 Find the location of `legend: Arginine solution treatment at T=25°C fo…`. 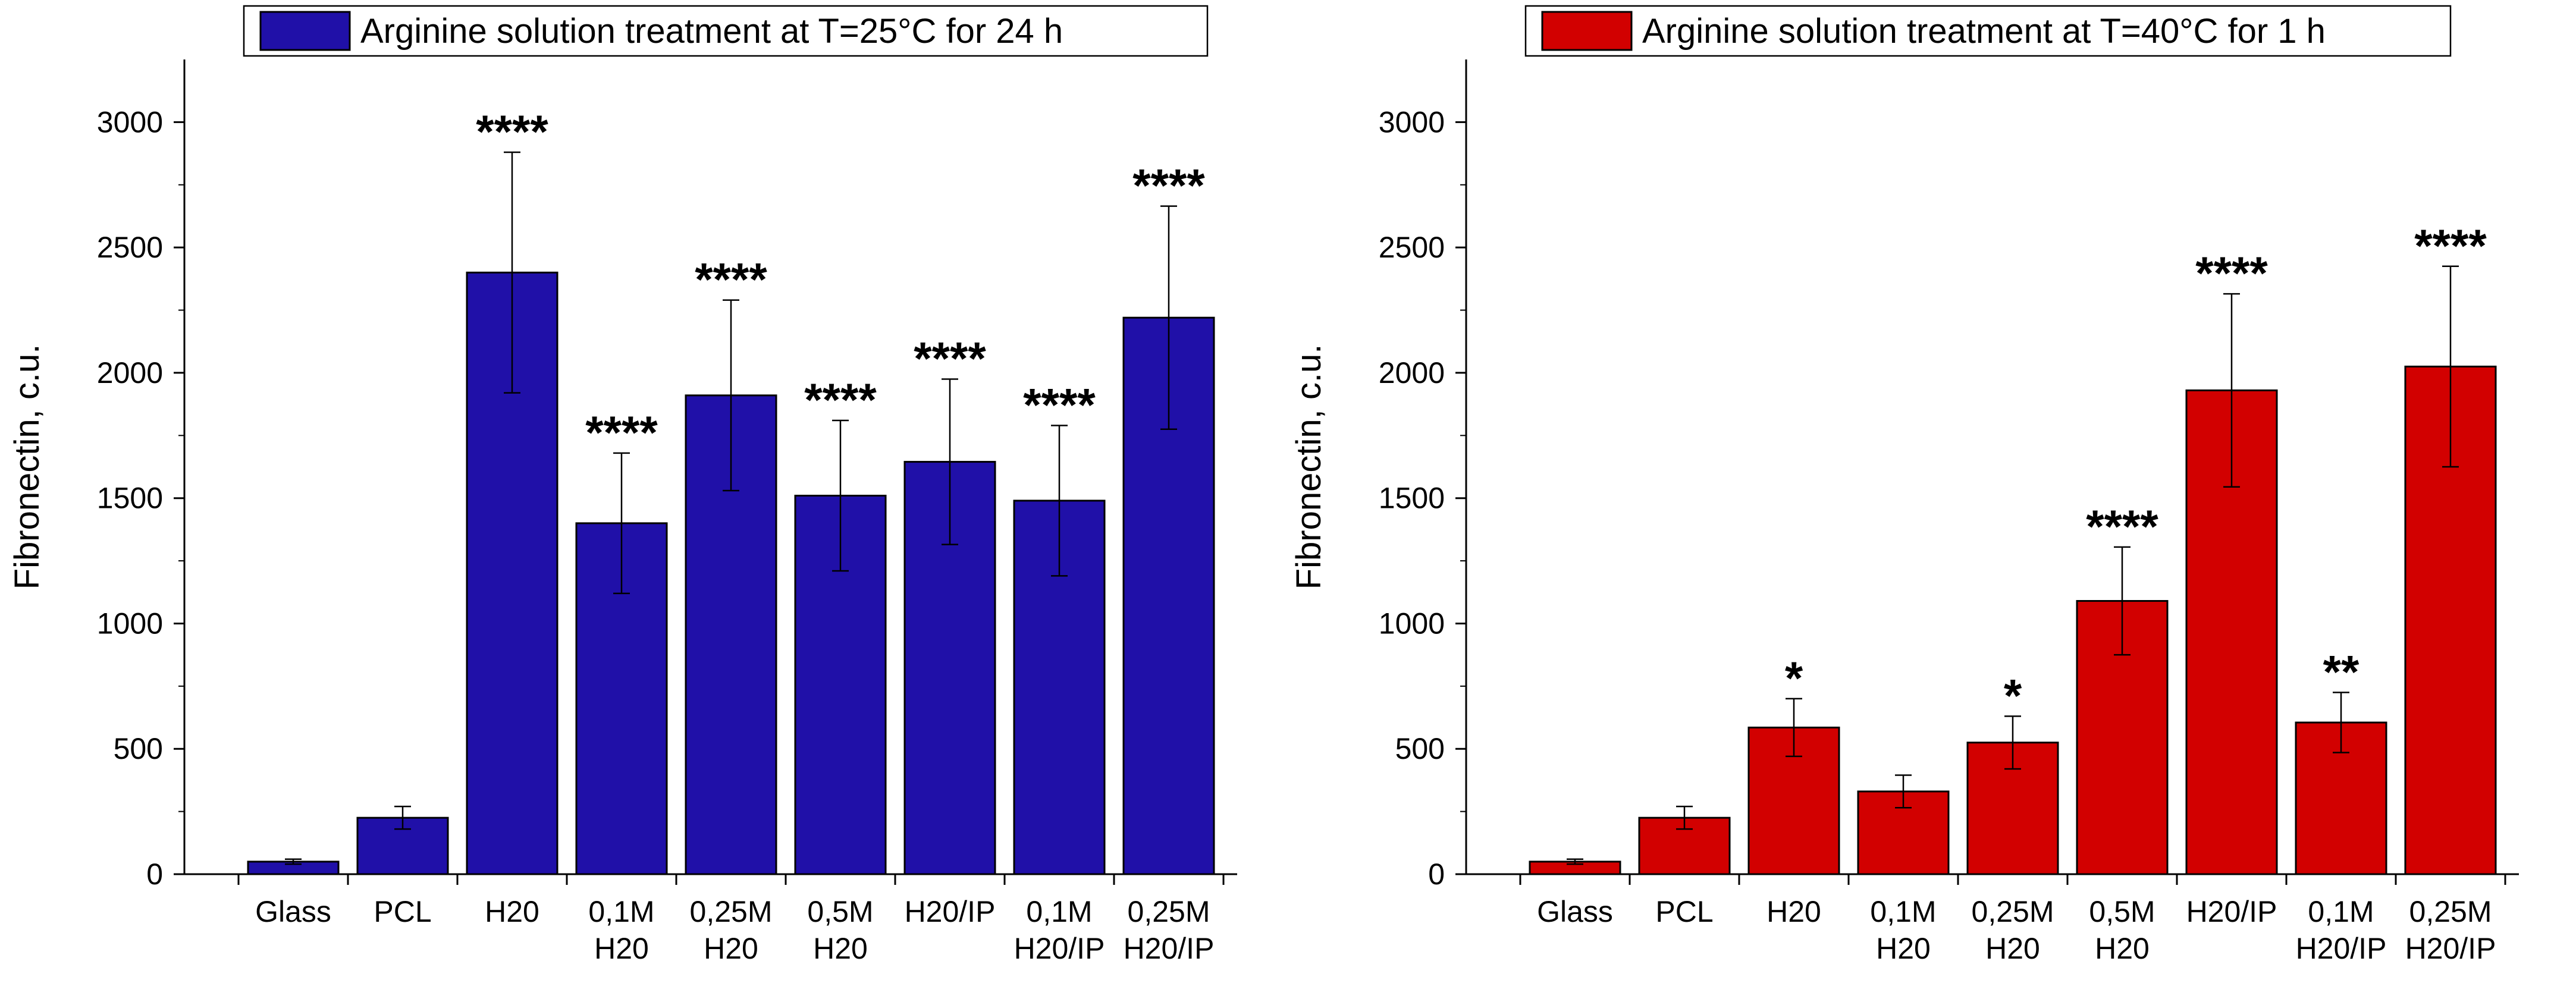

legend: Arginine solution treatment at T=25°C fo… is located at coordinates (726, 31).